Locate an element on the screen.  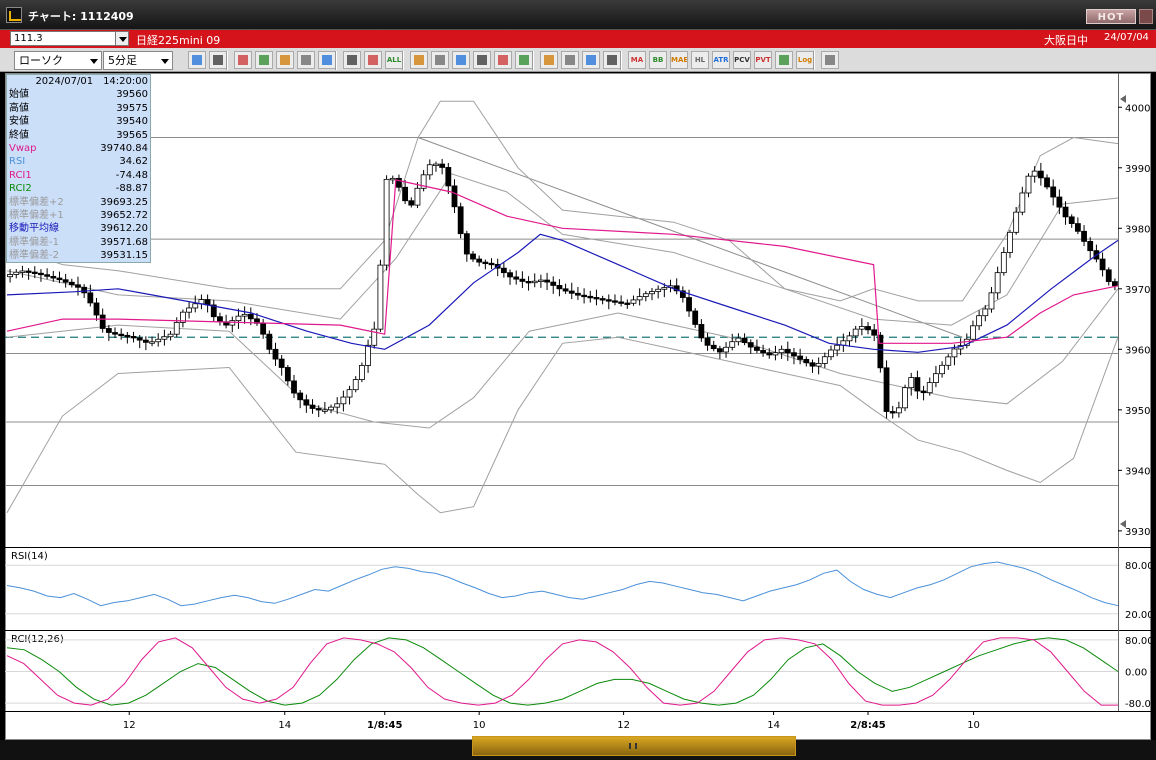
info-row: 標準偏差-2 39531.15 is located at coordinates (78, 255).